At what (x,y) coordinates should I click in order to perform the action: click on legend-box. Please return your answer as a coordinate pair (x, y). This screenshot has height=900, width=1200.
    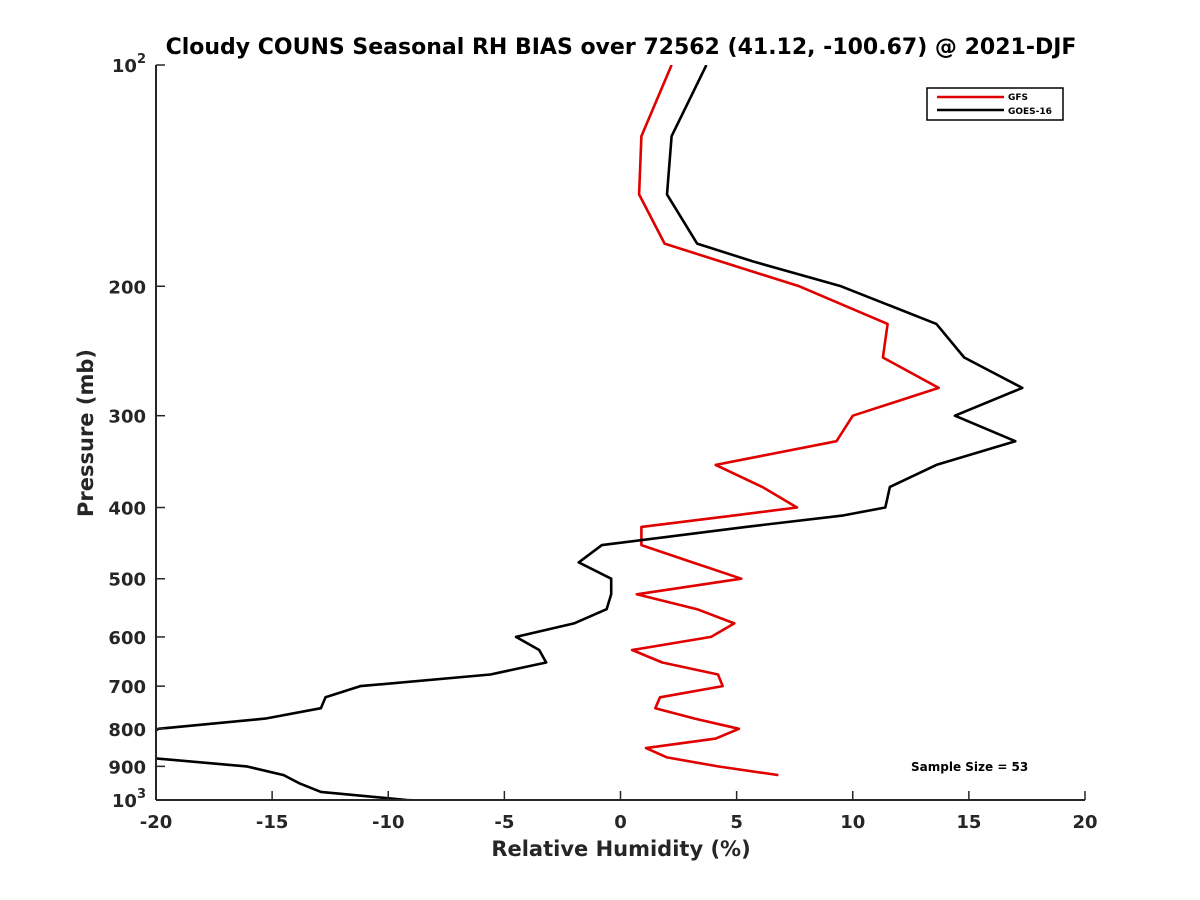
    Looking at the image, I should click on (995, 104).